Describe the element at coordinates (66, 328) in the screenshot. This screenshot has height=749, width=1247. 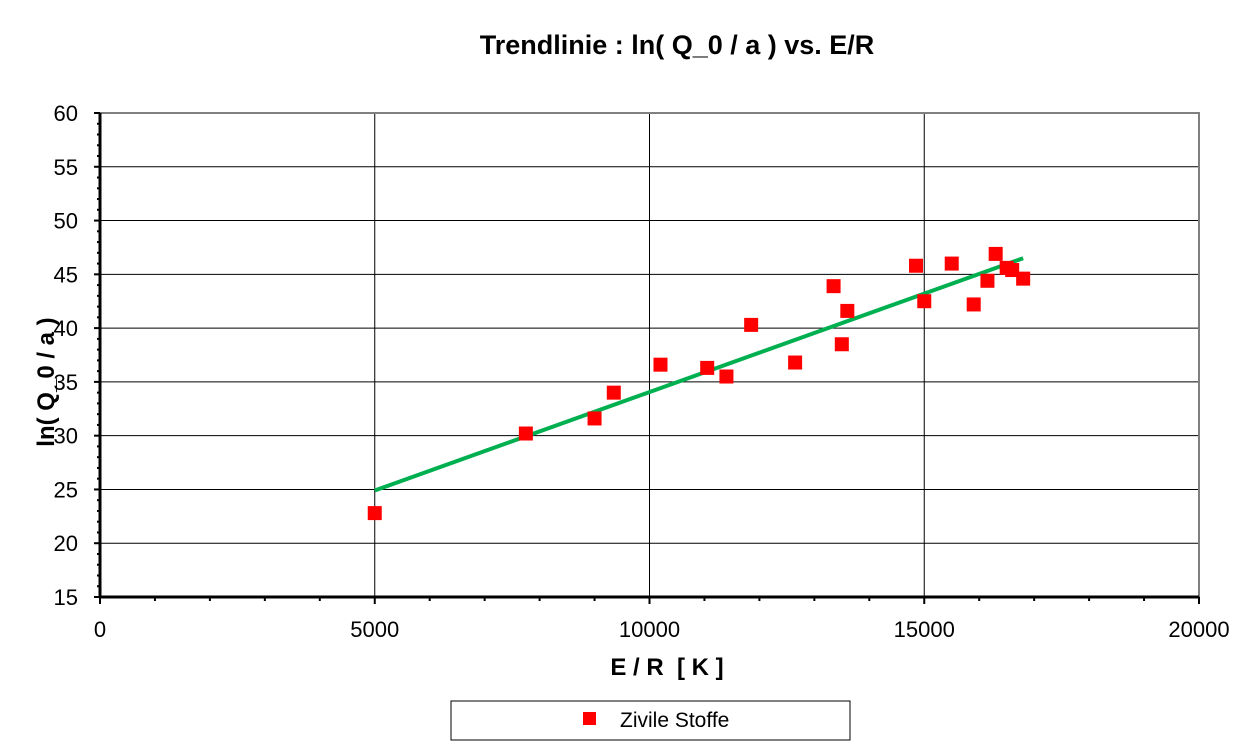
I see `y-tick-label: 40` at that location.